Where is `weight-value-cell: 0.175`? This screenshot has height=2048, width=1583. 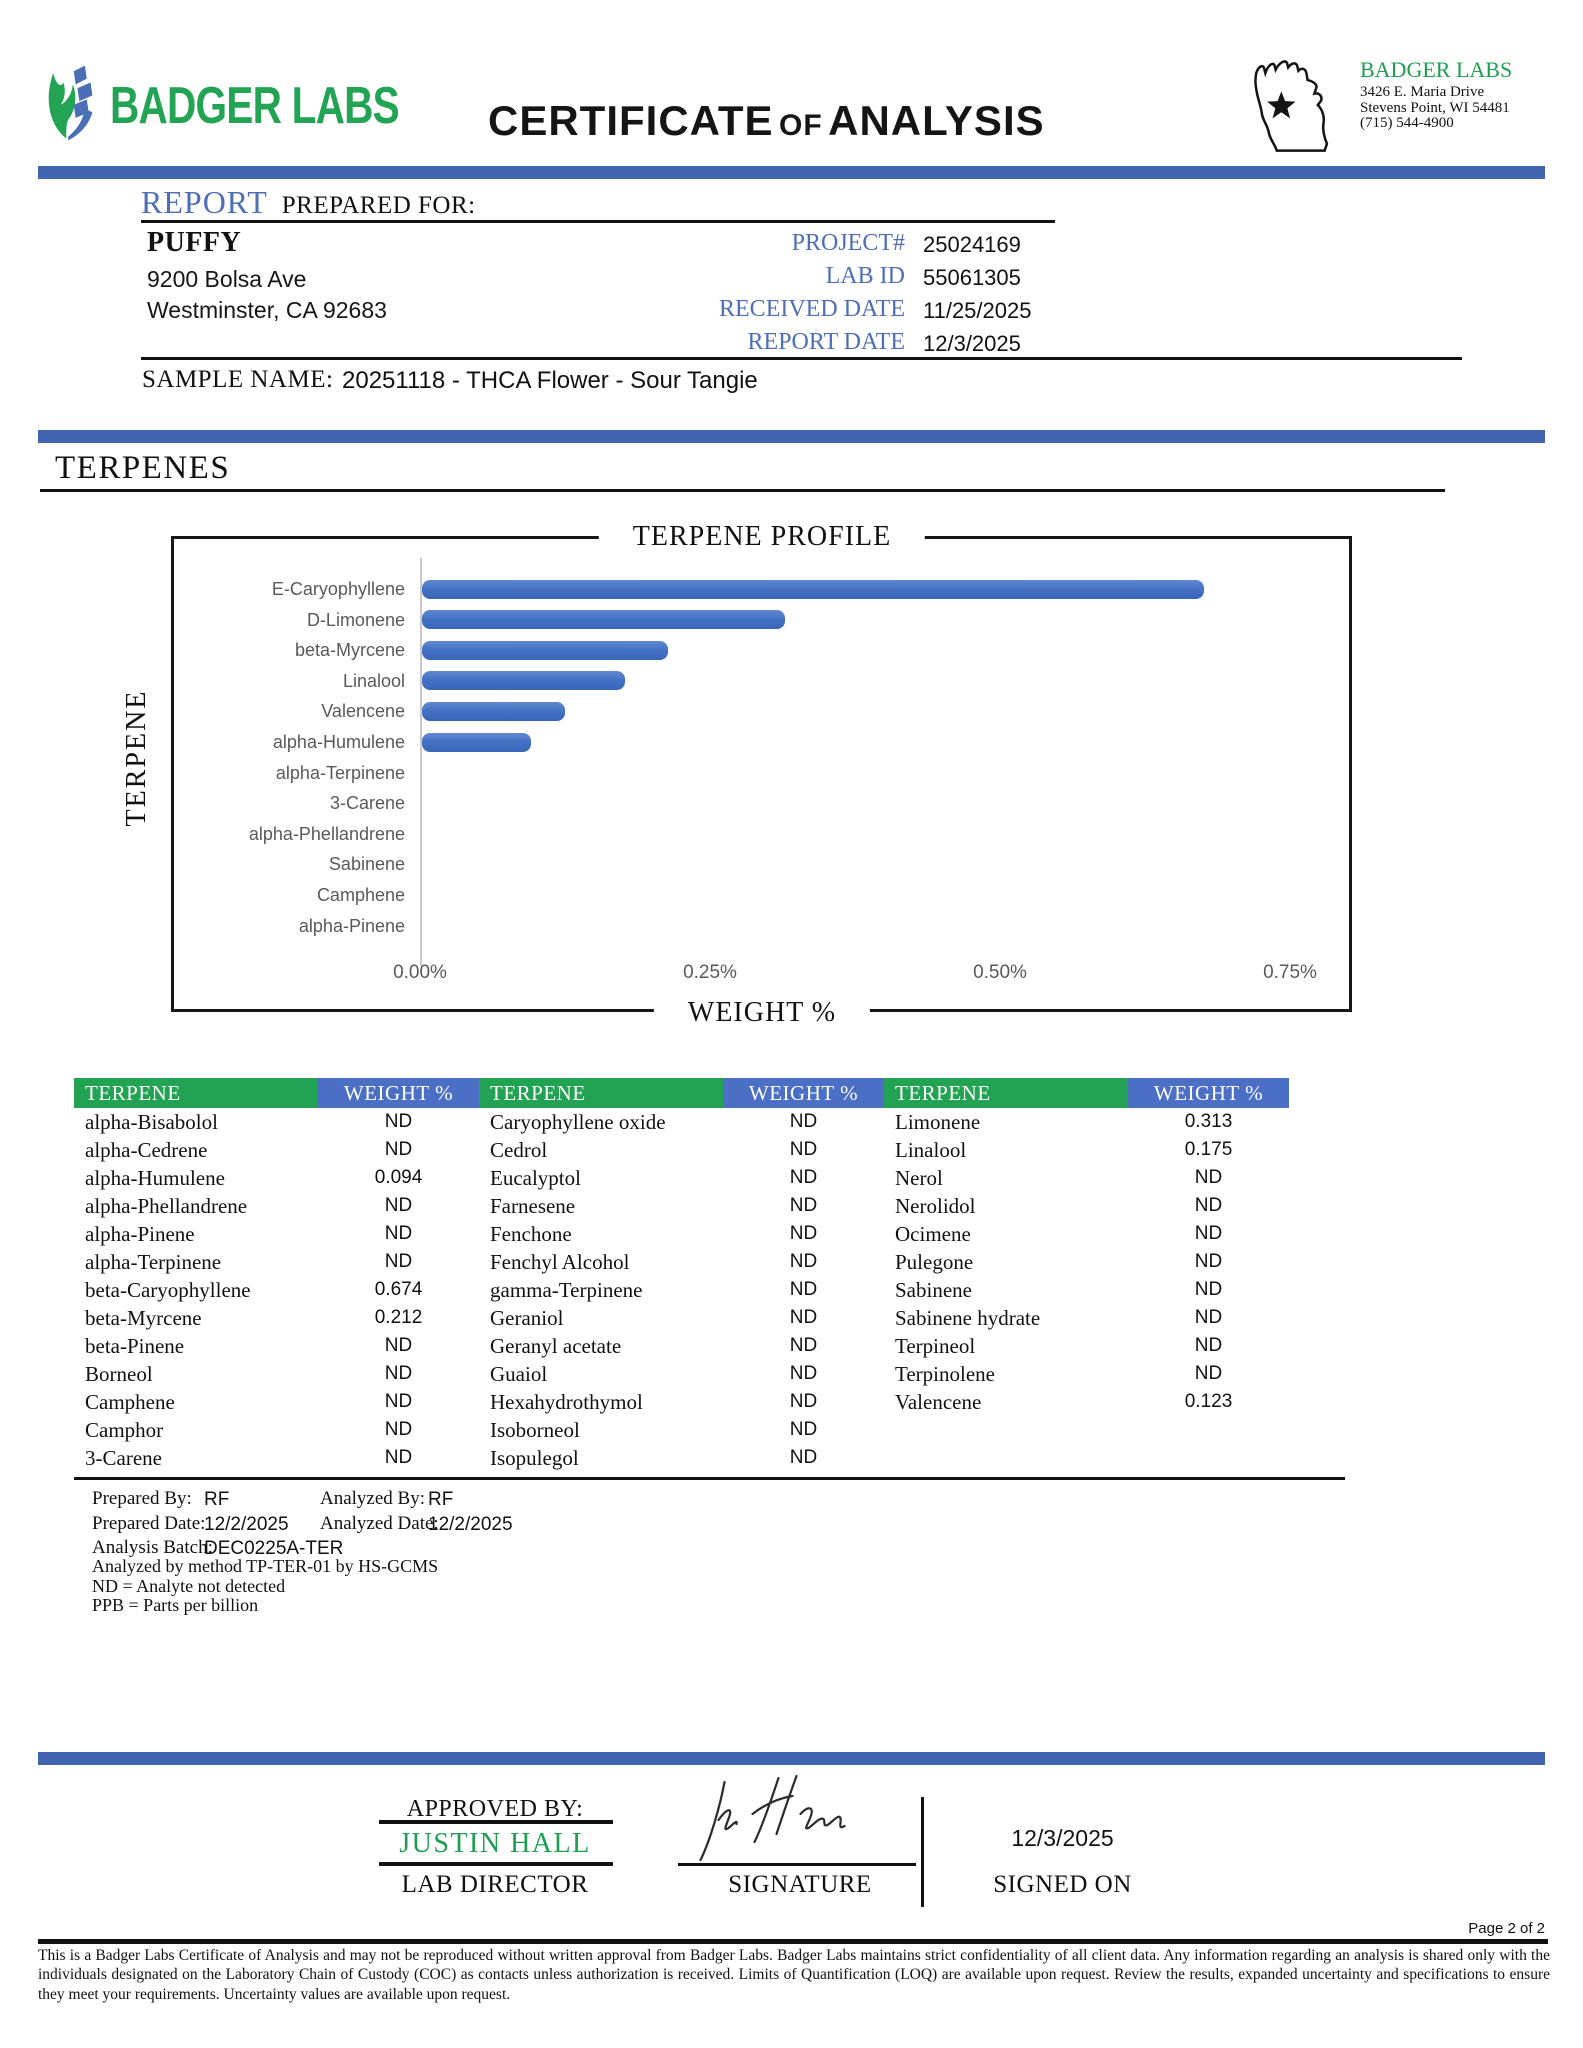
weight-value-cell: 0.175 is located at coordinates (1208, 1149).